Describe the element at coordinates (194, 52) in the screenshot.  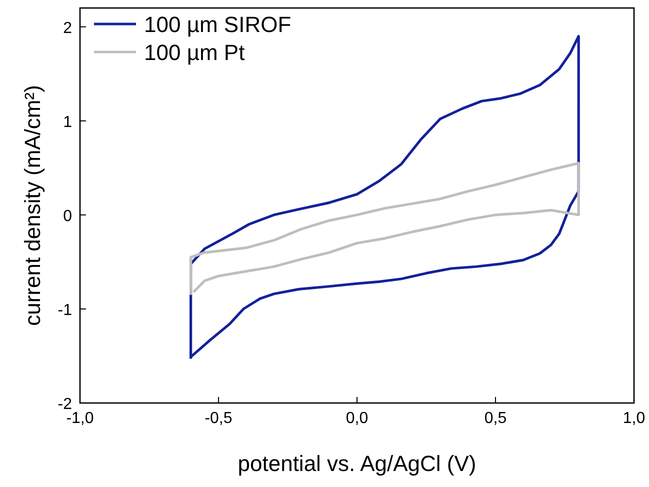
I see `legend-label: 100 µm Pt` at that location.